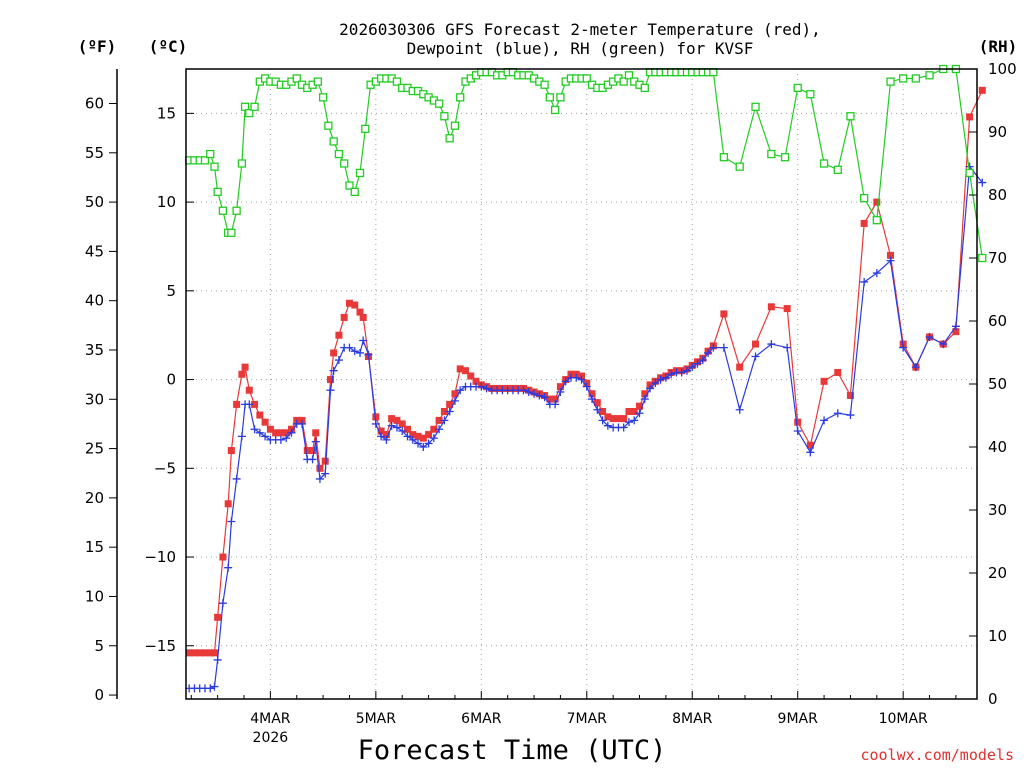 This screenshot has height=768, width=1024. Describe the element at coordinates (94, 547) in the screenshot. I see `fahrenheit-tick-label: 15` at that location.